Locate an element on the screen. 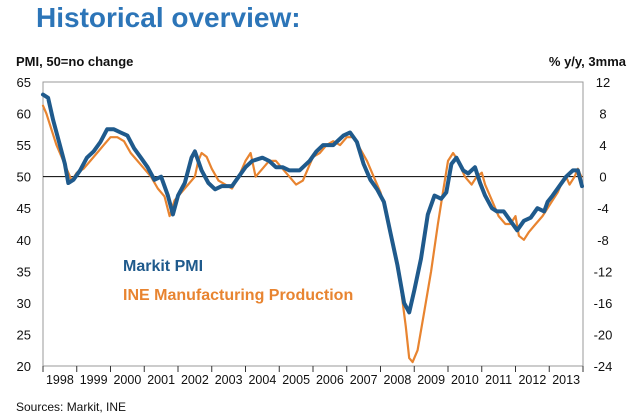 The height and width of the screenshot is (419, 640). right-tick-label: -8 is located at coordinates (603, 240).